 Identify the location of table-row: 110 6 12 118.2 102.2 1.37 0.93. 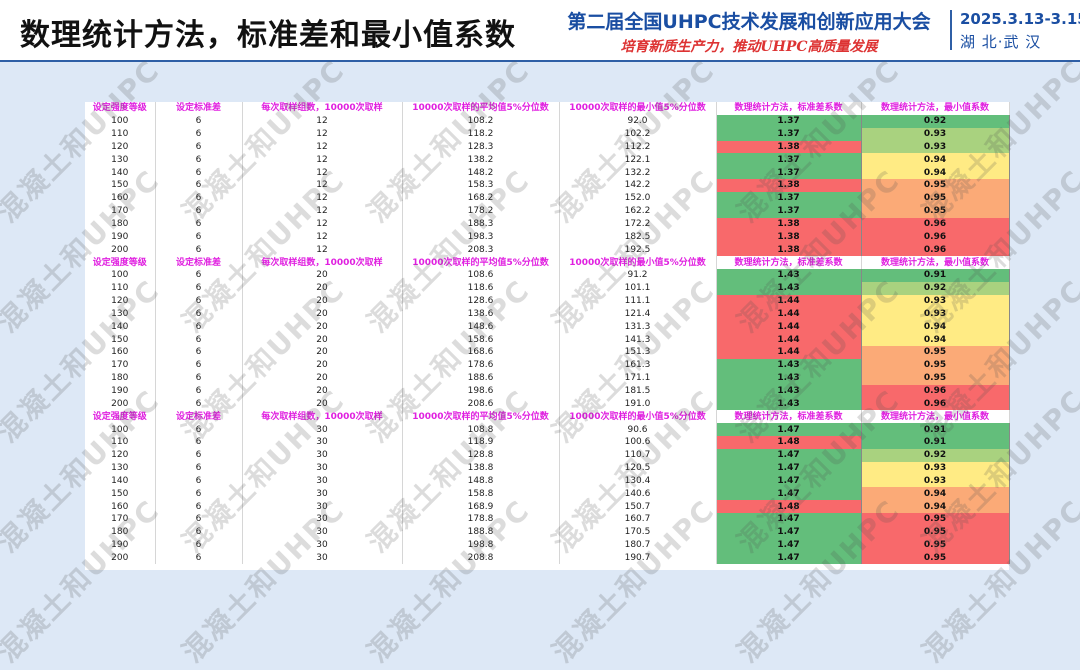
(547, 134).